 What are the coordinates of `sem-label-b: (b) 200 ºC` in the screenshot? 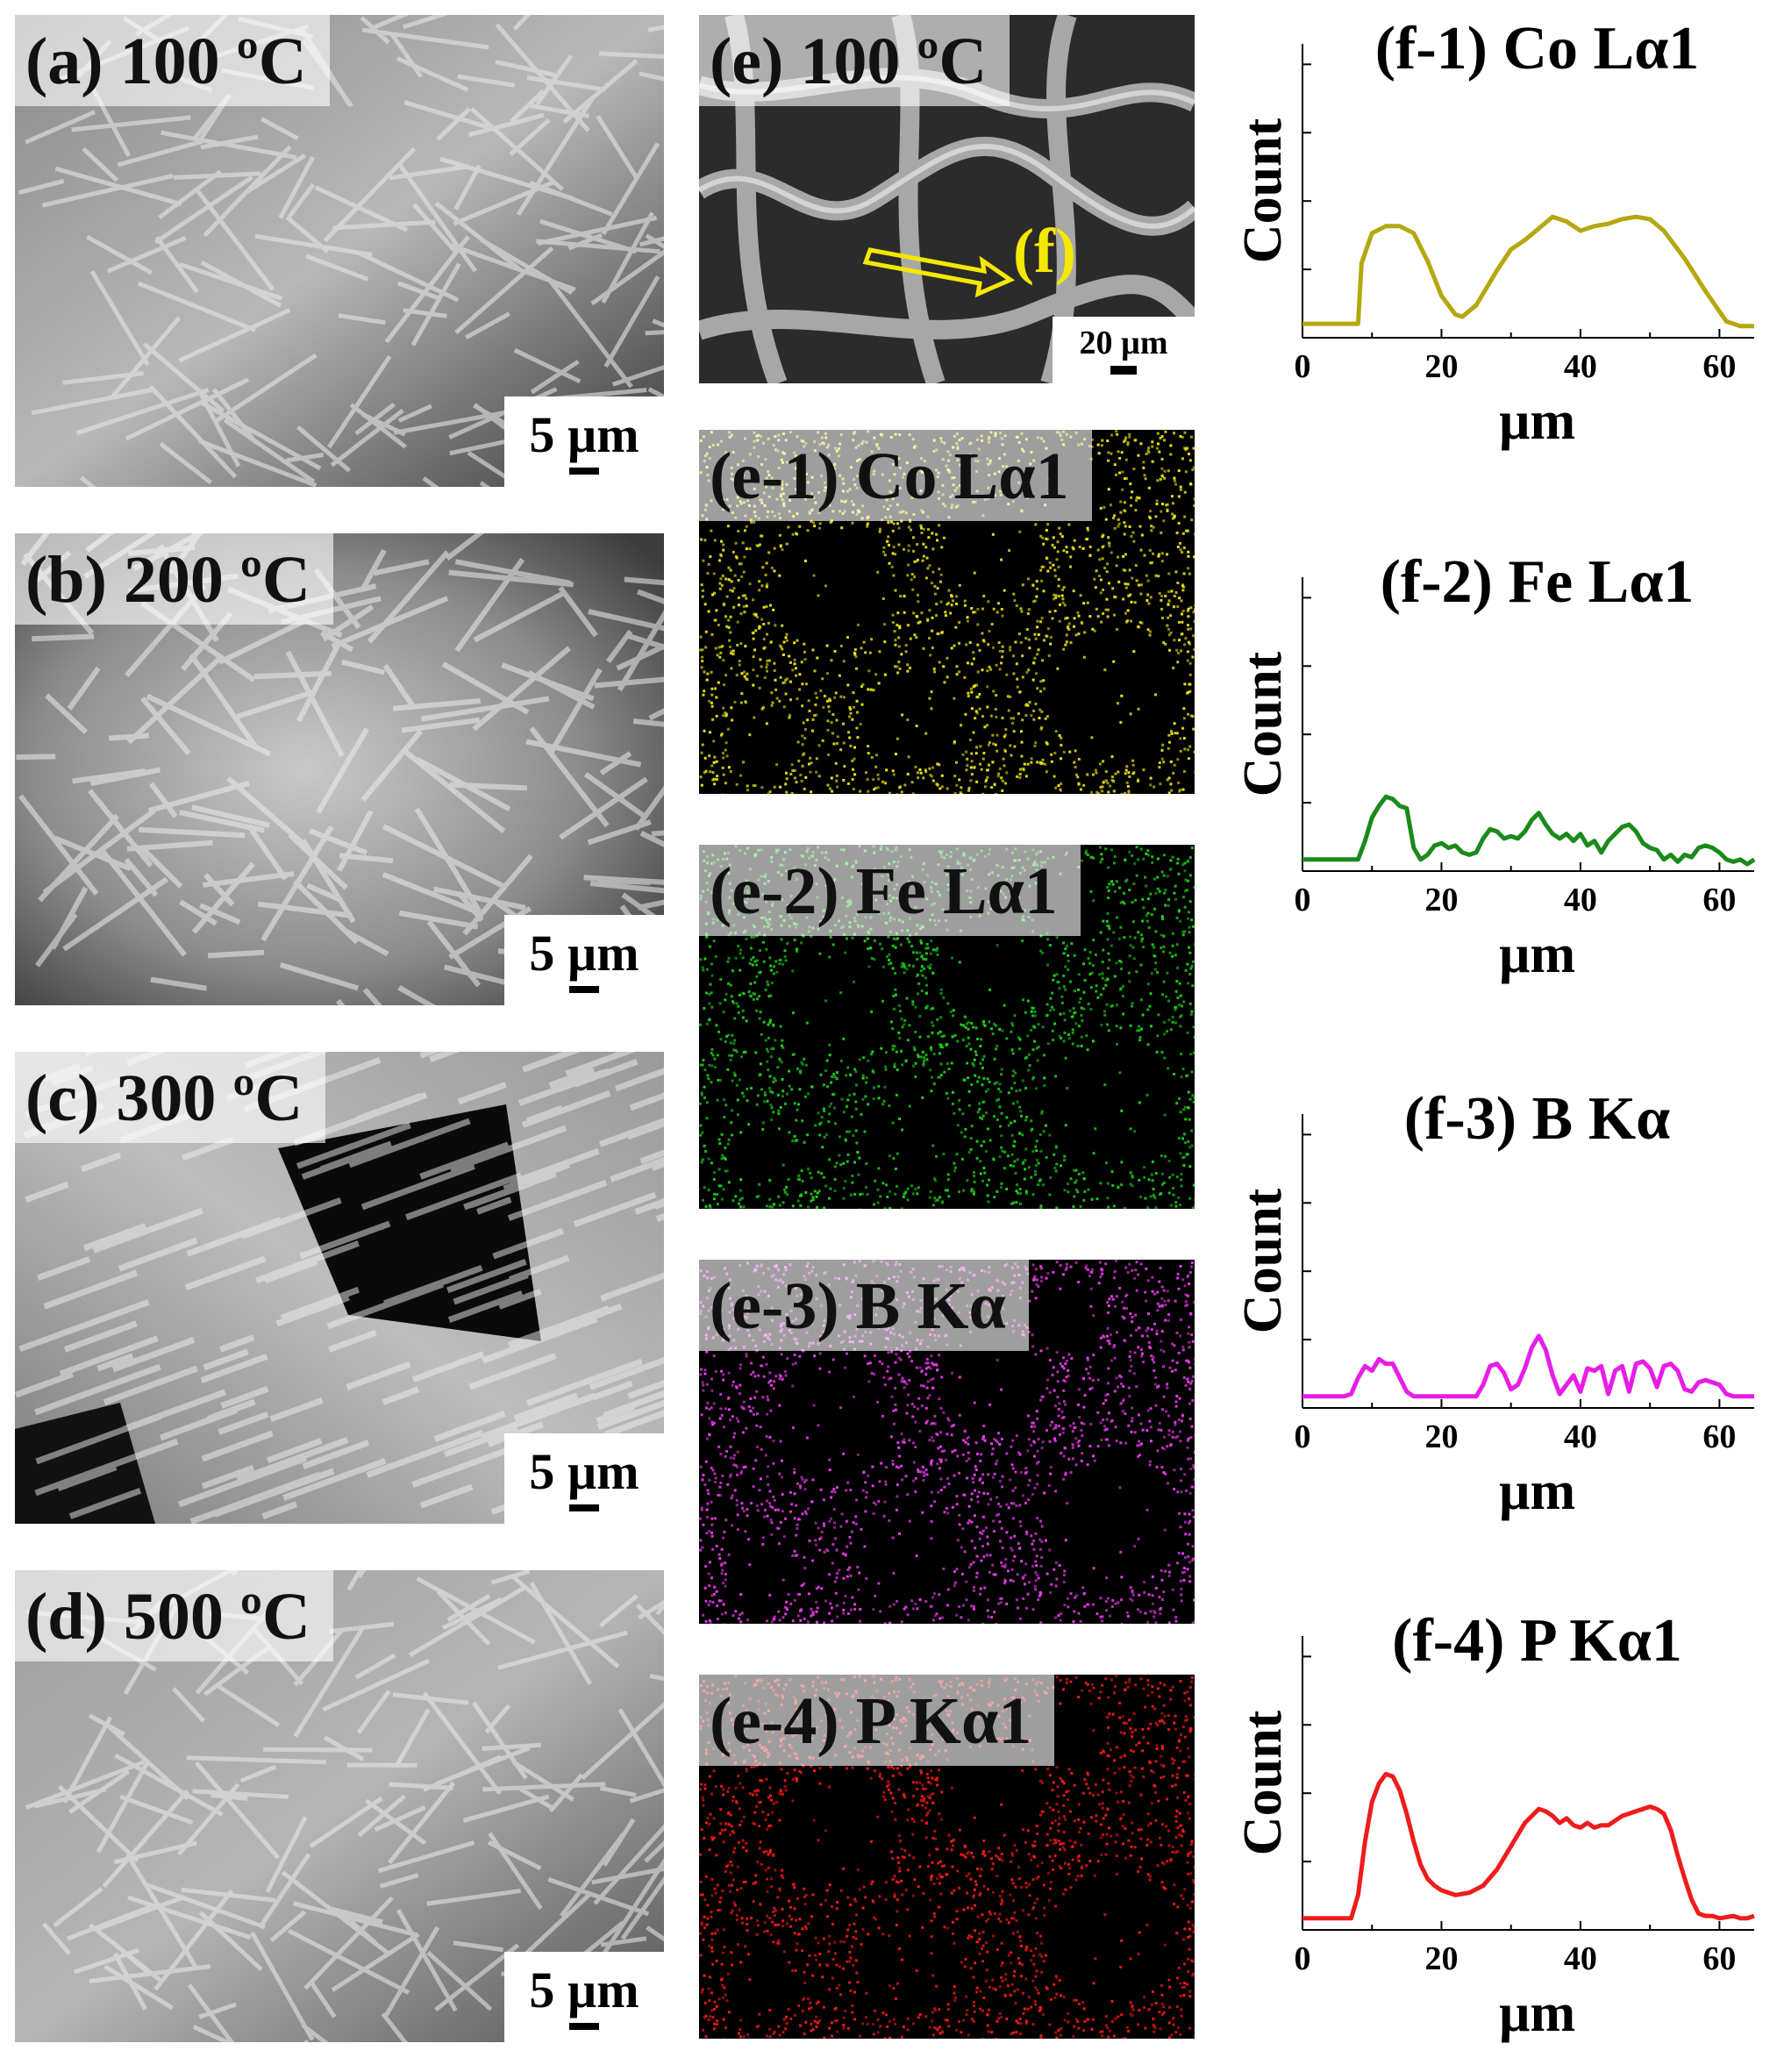 It's located at (174, 579).